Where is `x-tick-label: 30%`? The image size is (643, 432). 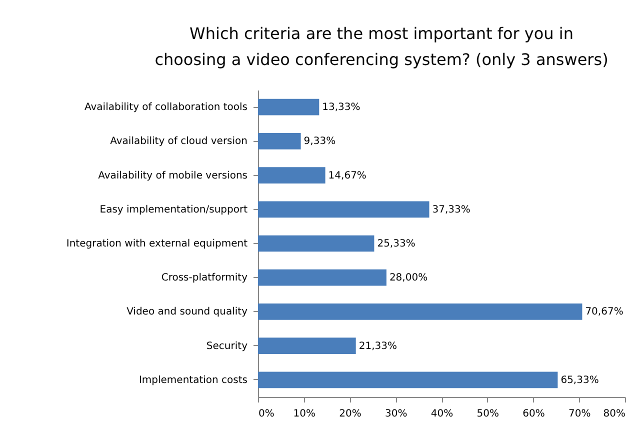 x-tick-label: 30% is located at coordinates (396, 414).